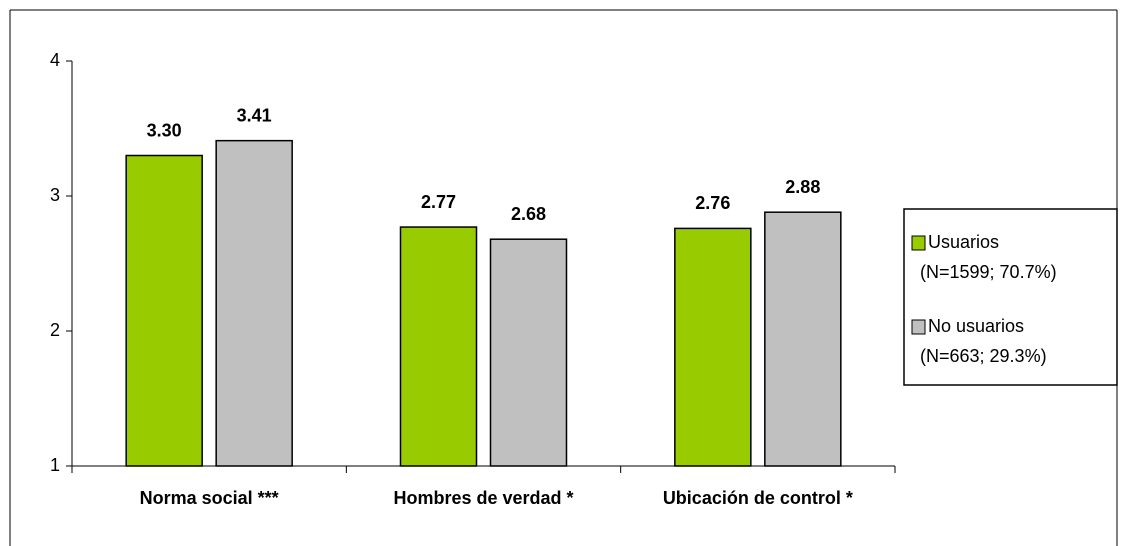 The height and width of the screenshot is (546, 1126). What do you see at coordinates (983, 341) in the screenshot?
I see `legend-label: No usuarios (N=663; 29.3%)` at bounding box center [983, 341].